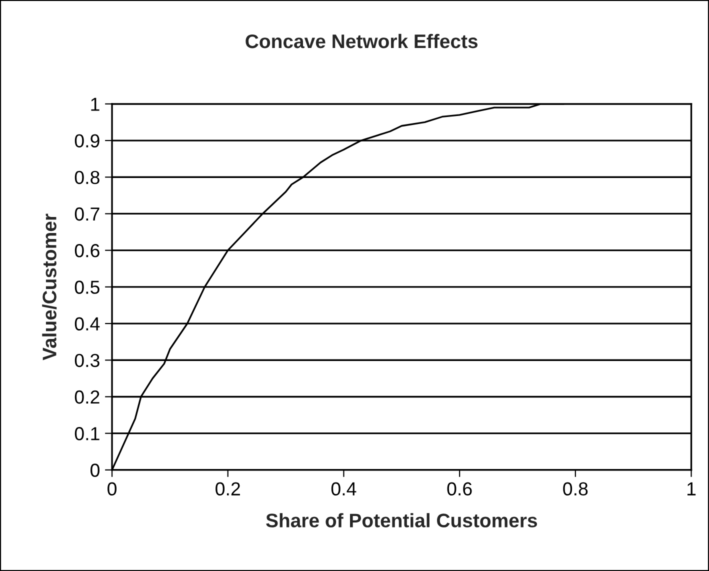 The image size is (709, 571). What do you see at coordinates (87, 397) in the screenshot?
I see `y-tick-label: 0.2` at bounding box center [87, 397].